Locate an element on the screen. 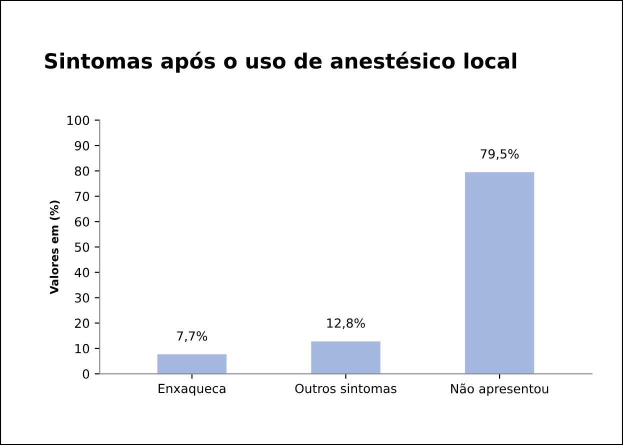 The height and width of the screenshot is (445, 623). y-tick-label: 10 is located at coordinates (82, 349).